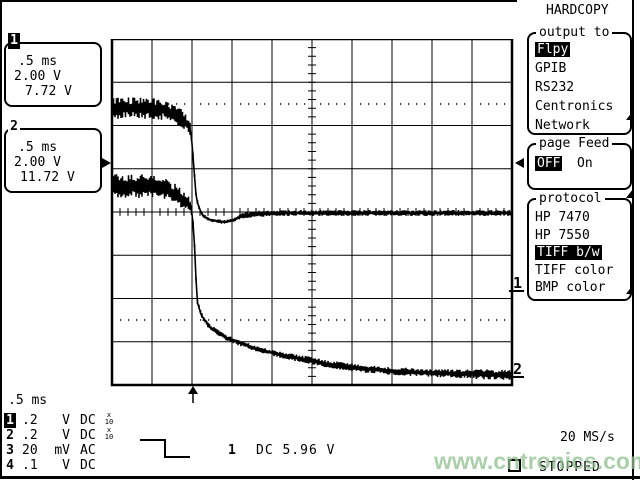  I want to click on menu-item-flpy: Flpy, so click(553, 49).